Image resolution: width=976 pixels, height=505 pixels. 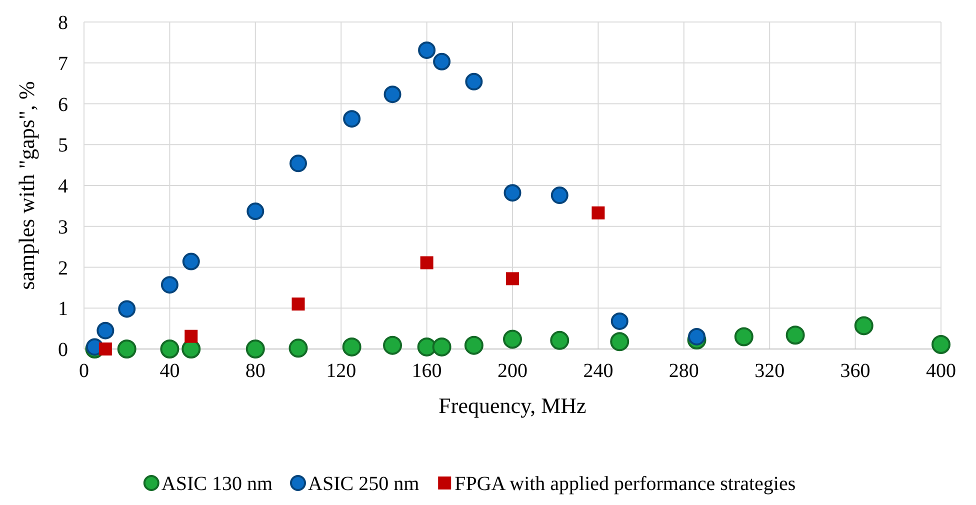 I want to click on y-tick-label: 7, so click(x=63, y=63).